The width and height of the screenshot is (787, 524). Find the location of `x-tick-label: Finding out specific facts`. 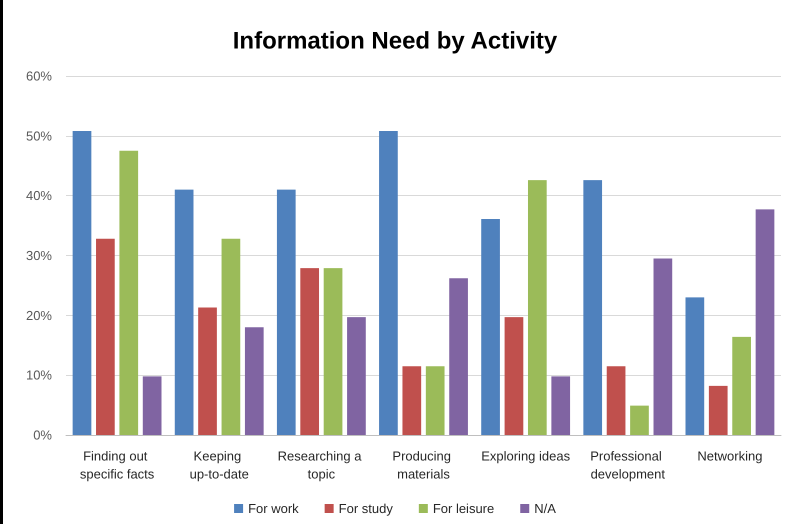

x-tick-label: Finding out specific facts is located at coordinates (117, 465).